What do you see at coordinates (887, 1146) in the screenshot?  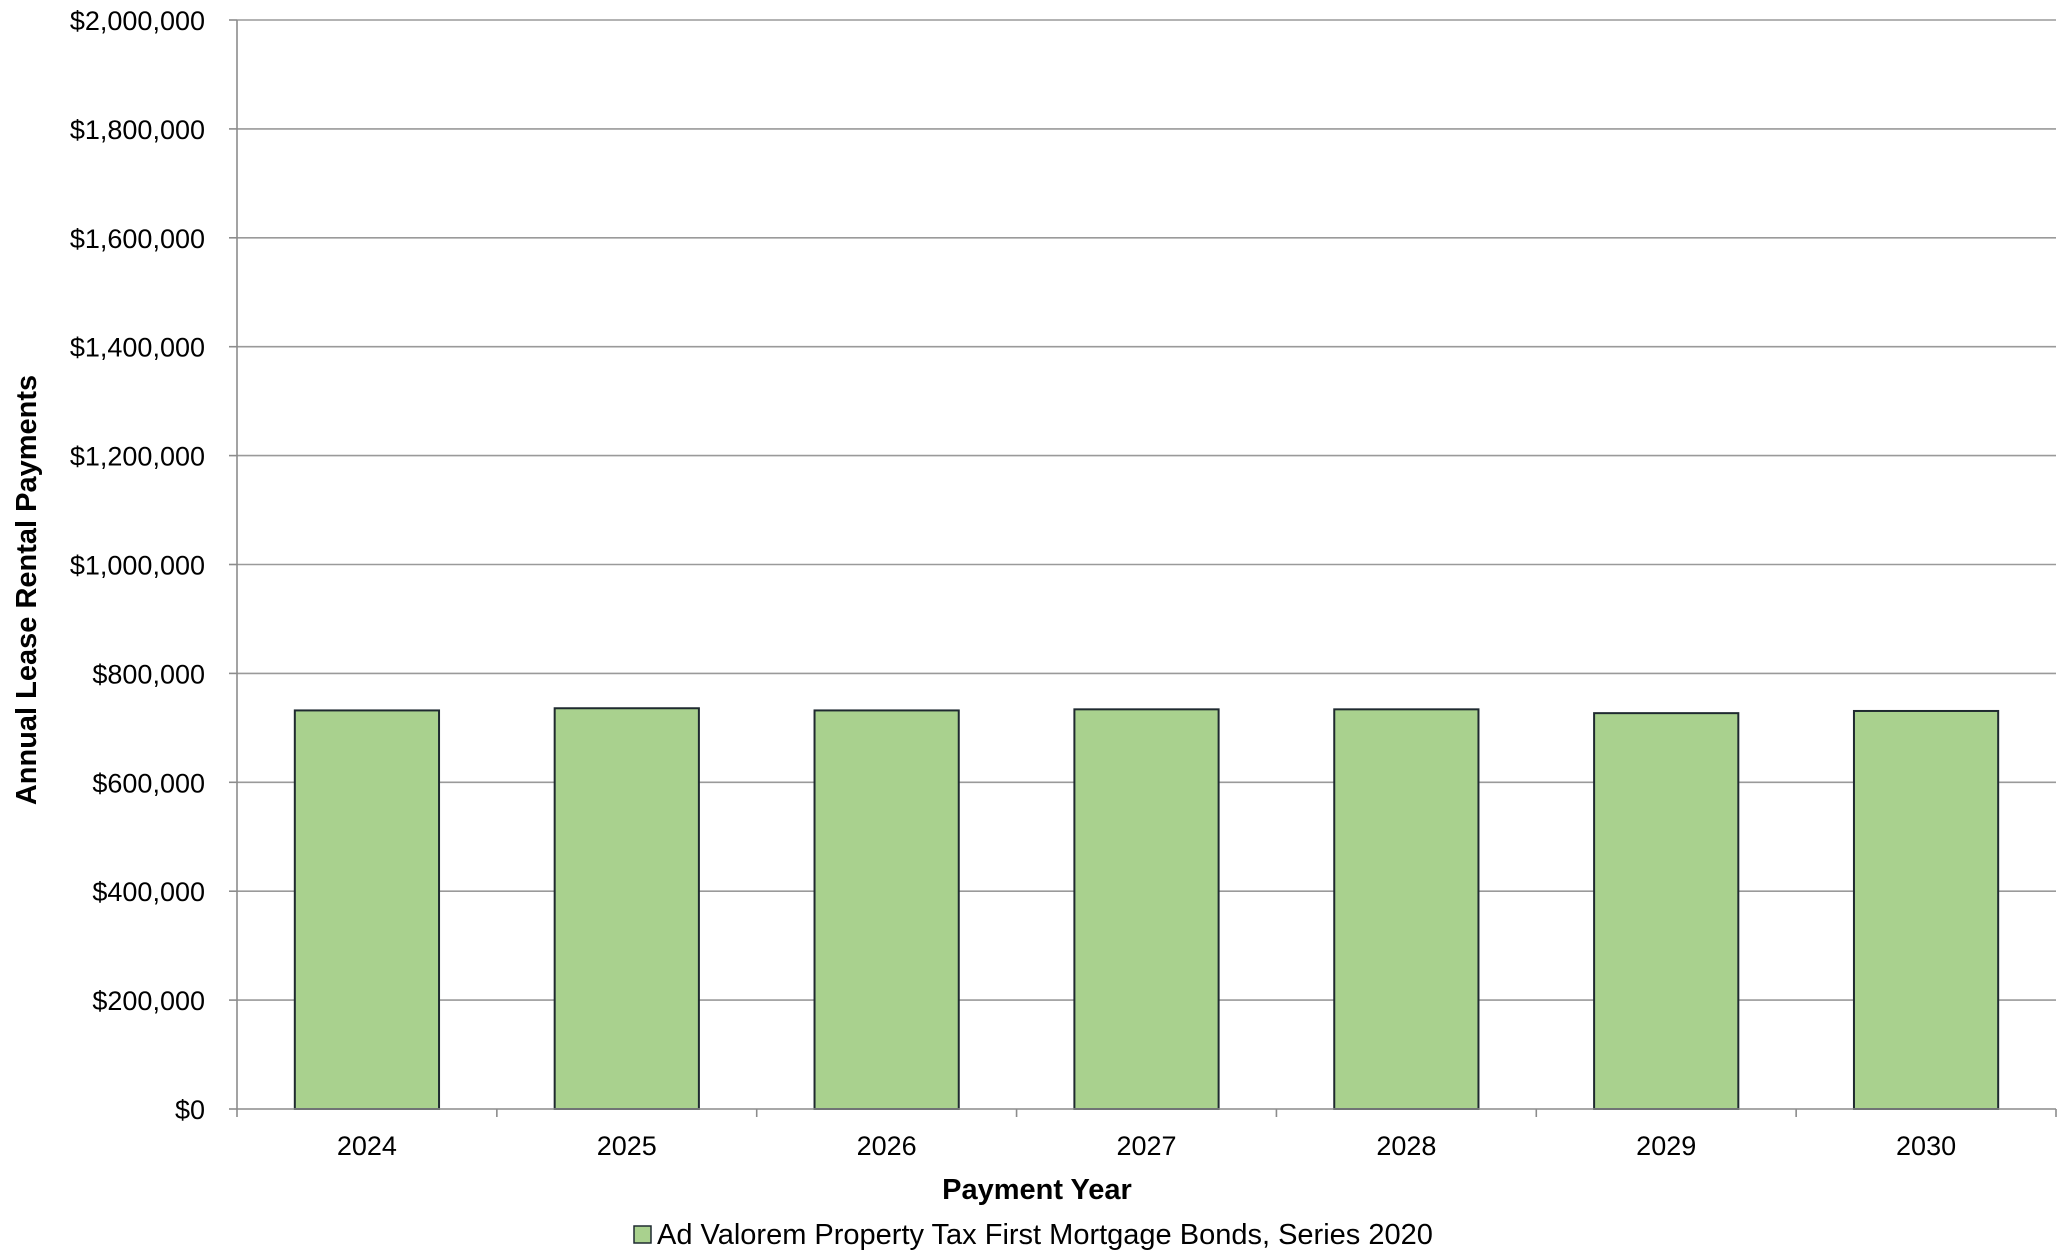 I see `x-tick-label: 2026` at bounding box center [887, 1146].